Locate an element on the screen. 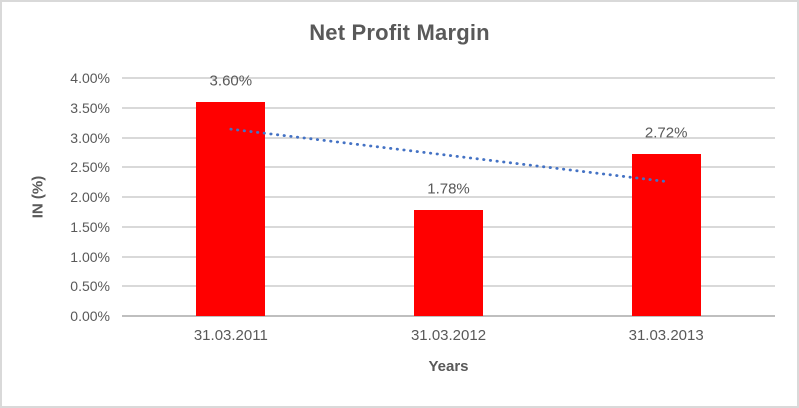 The width and height of the screenshot is (799, 408). bar-31.03.2012 is located at coordinates (448, 263).